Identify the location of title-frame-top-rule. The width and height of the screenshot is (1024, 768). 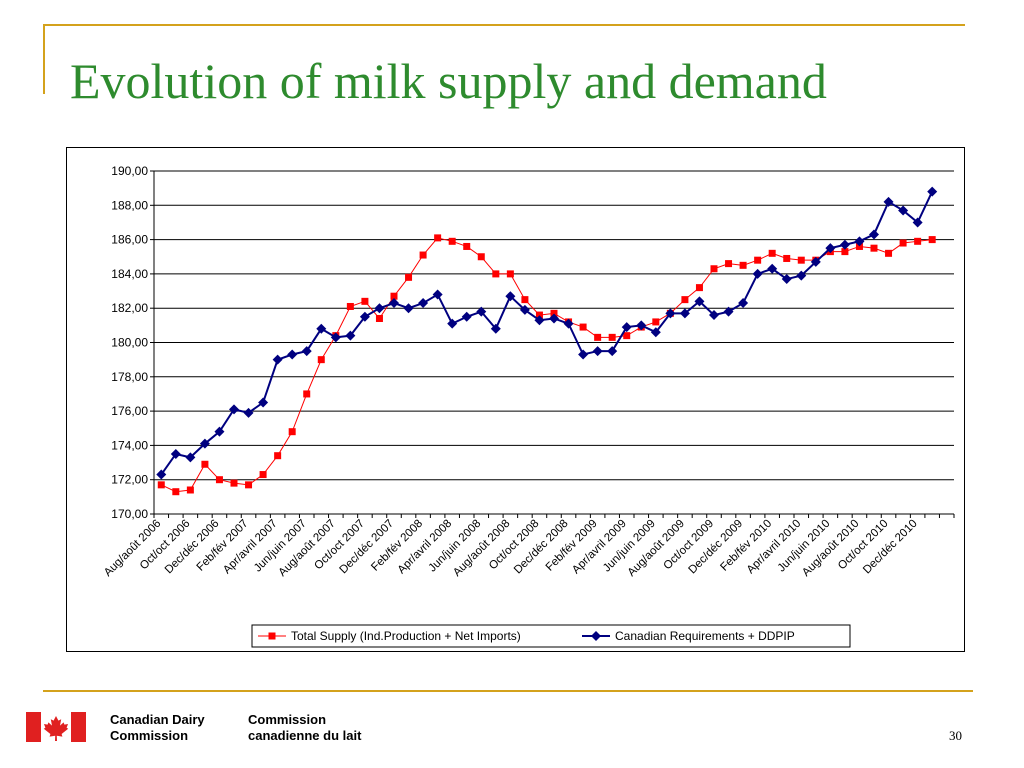
(504, 25).